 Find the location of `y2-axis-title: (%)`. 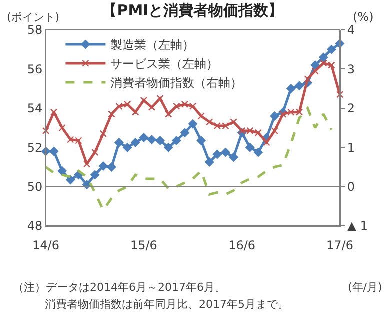

y2-axis-title: (%) is located at coordinates (363, 17).